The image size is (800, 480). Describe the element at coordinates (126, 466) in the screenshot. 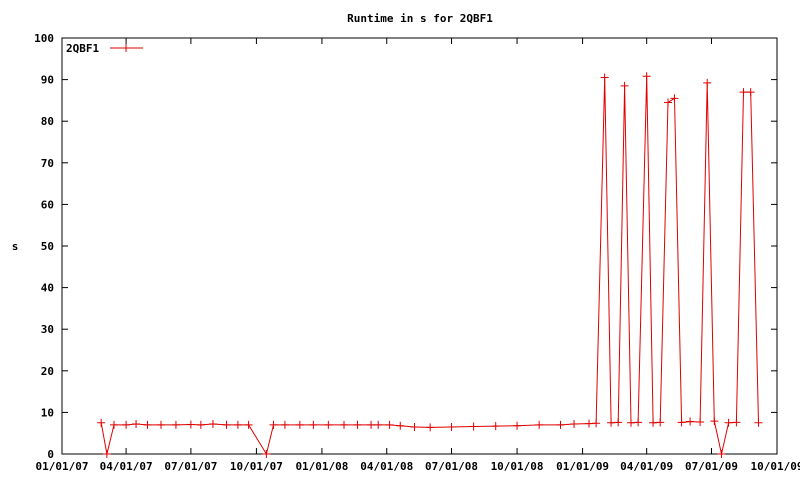

I see `x-tick-label: 04/01/07` at that location.